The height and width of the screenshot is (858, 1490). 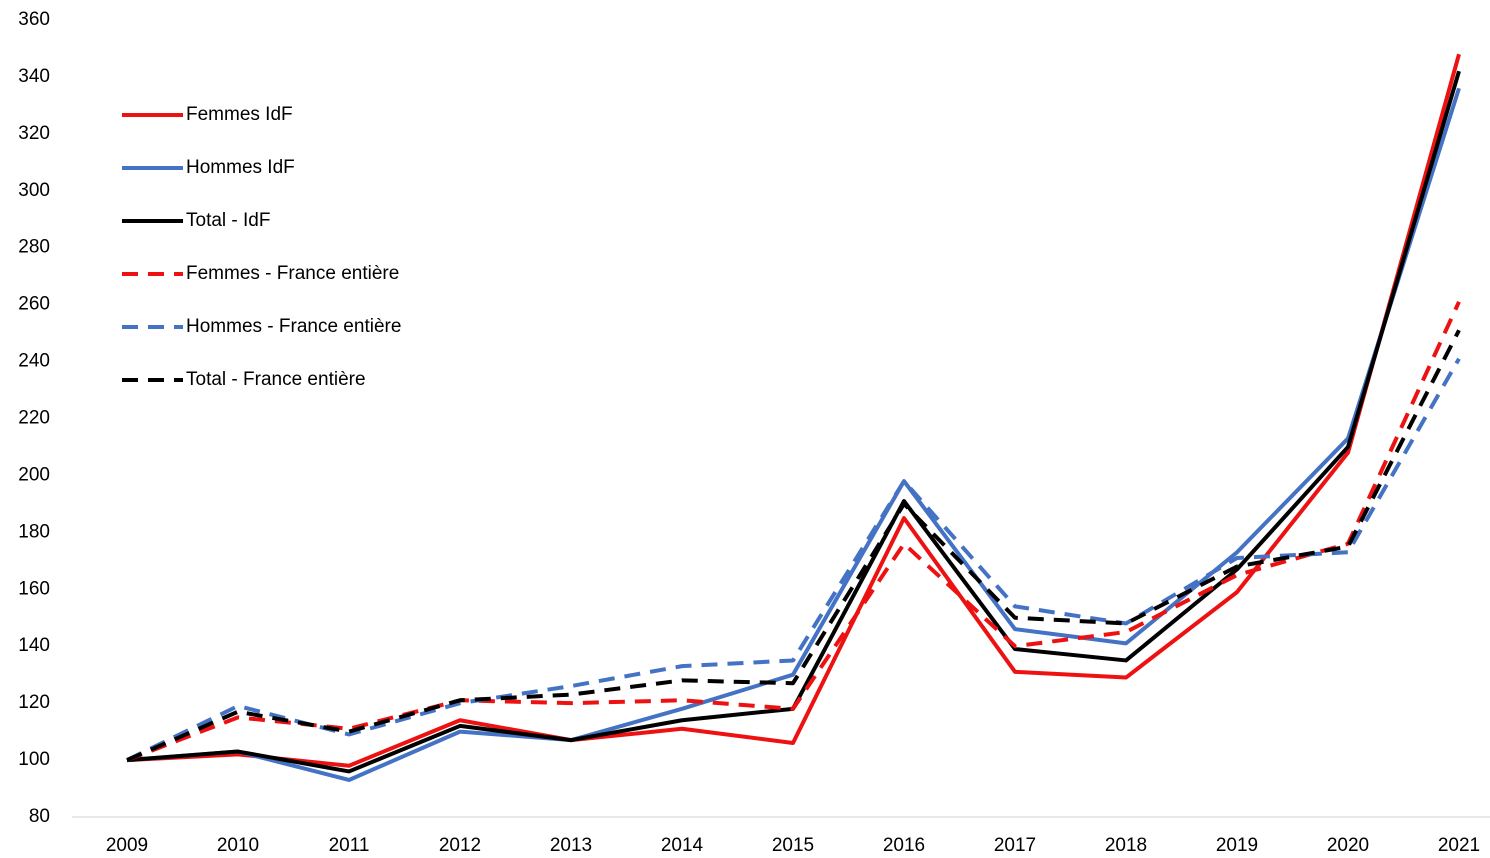 What do you see at coordinates (34, 531) in the screenshot?
I see `y-tick-label: 180` at bounding box center [34, 531].